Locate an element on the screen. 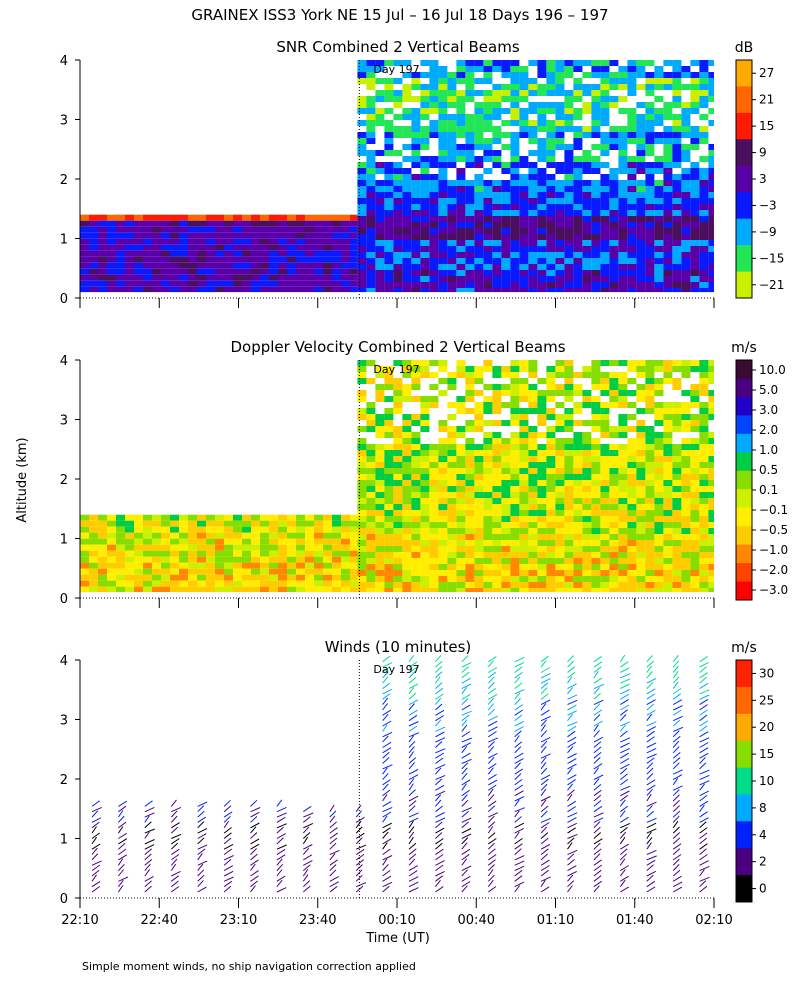  y-tick-label: 4 is located at coordinates (64, 361).